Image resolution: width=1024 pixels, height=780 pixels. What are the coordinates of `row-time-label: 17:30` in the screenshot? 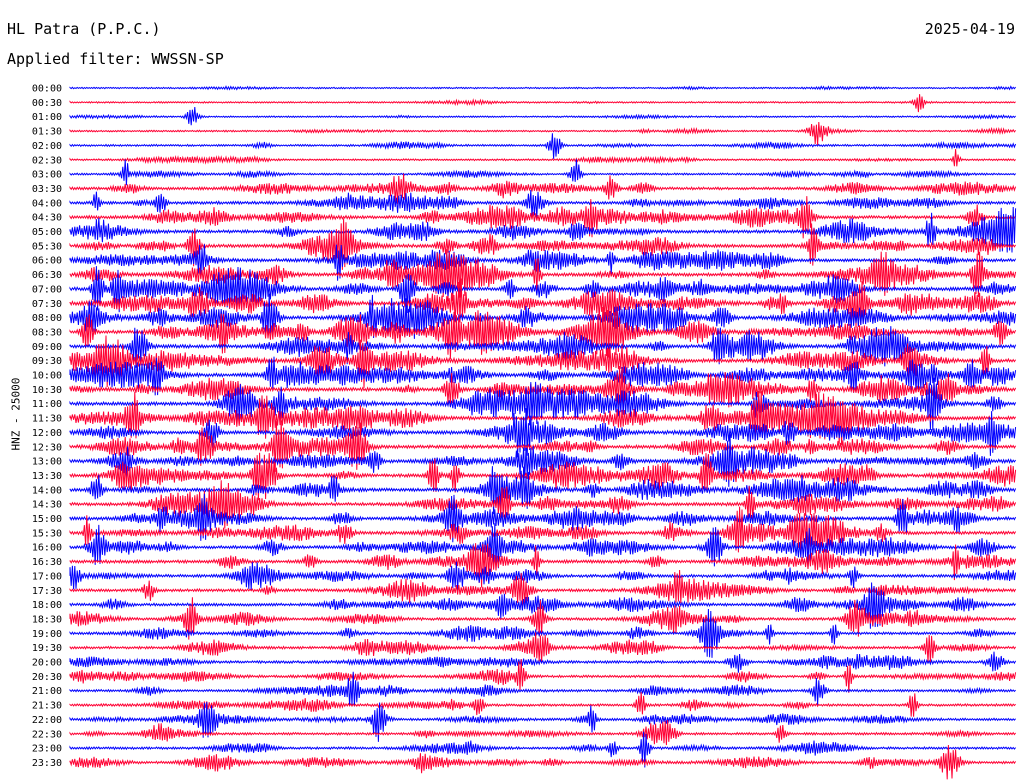 It's located at (47, 591).